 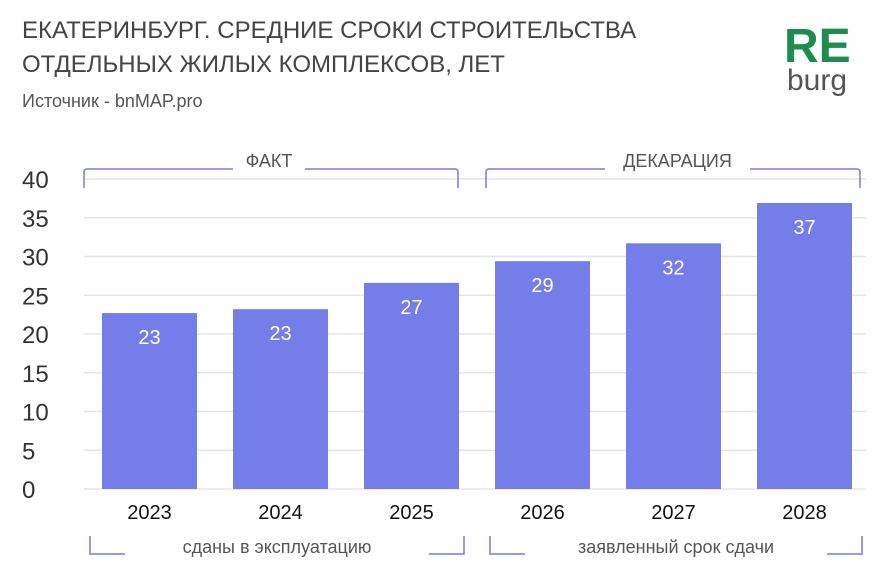 What do you see at coordinates (411, 308) in the screenshot?
I see `data-label: 27` at bounding box center [411, 308].